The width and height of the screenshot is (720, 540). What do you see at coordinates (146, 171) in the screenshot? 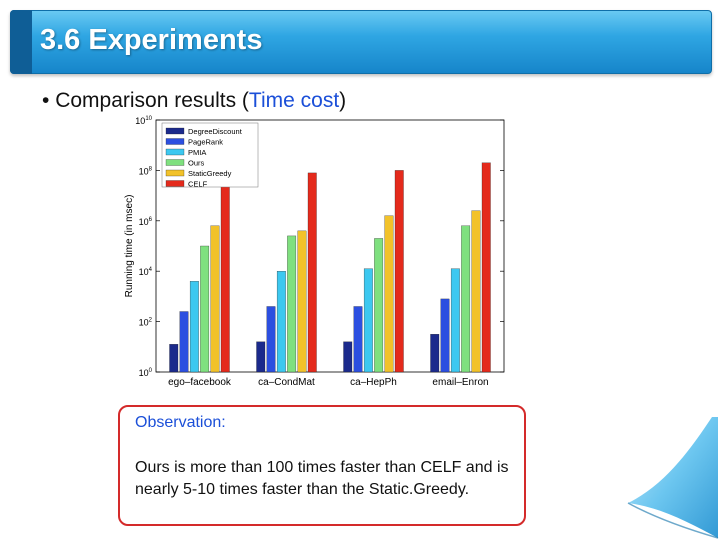
I see `y-tick-label: 108` at bounding box center [146, 171].